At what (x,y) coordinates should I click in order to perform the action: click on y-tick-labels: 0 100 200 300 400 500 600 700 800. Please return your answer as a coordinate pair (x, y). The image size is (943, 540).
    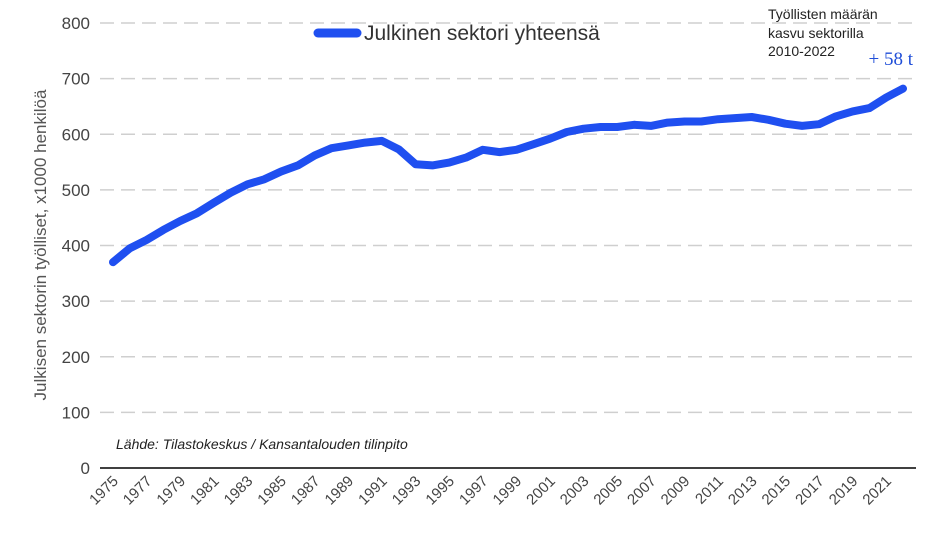
    Looking at the image, I should click on (76, 246).